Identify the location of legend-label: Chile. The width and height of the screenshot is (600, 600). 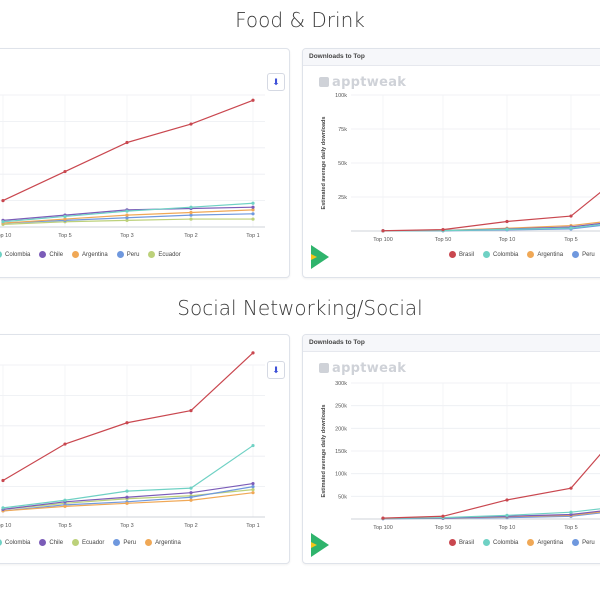
(56, 542).